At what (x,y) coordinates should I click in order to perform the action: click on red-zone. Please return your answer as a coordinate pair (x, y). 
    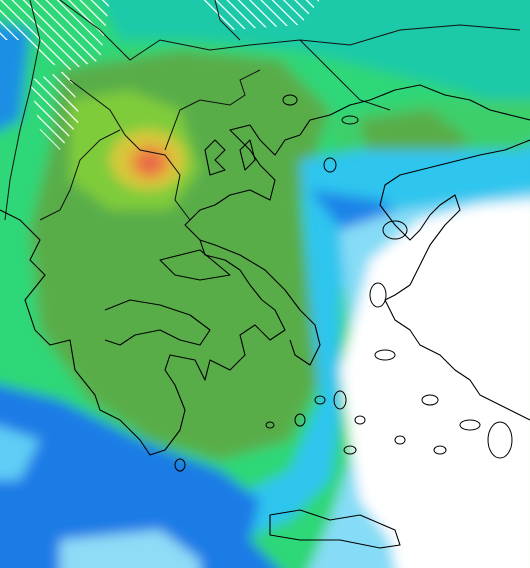
    Looking at the image, I should click on (150, 163).